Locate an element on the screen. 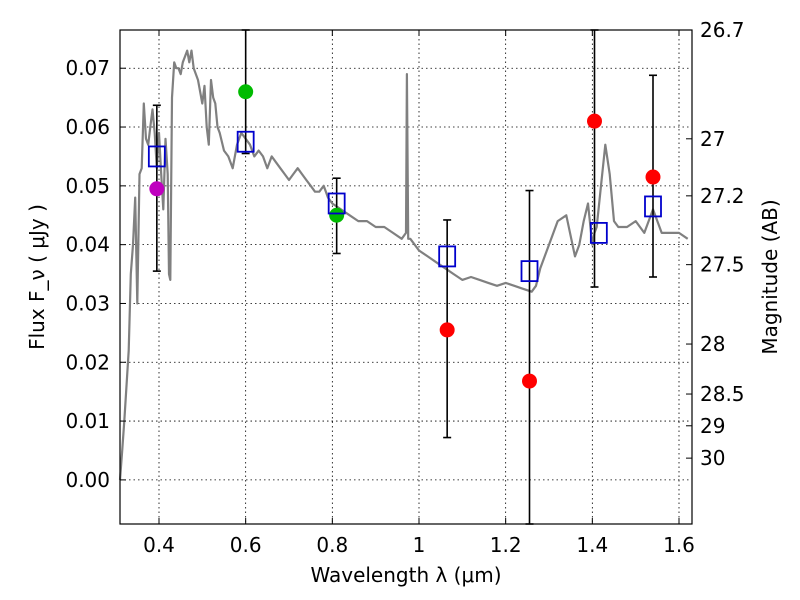 The height and width of the screenshot is (600, 800). x-tick-label: 0.6 is located at coordinates (246, 545).